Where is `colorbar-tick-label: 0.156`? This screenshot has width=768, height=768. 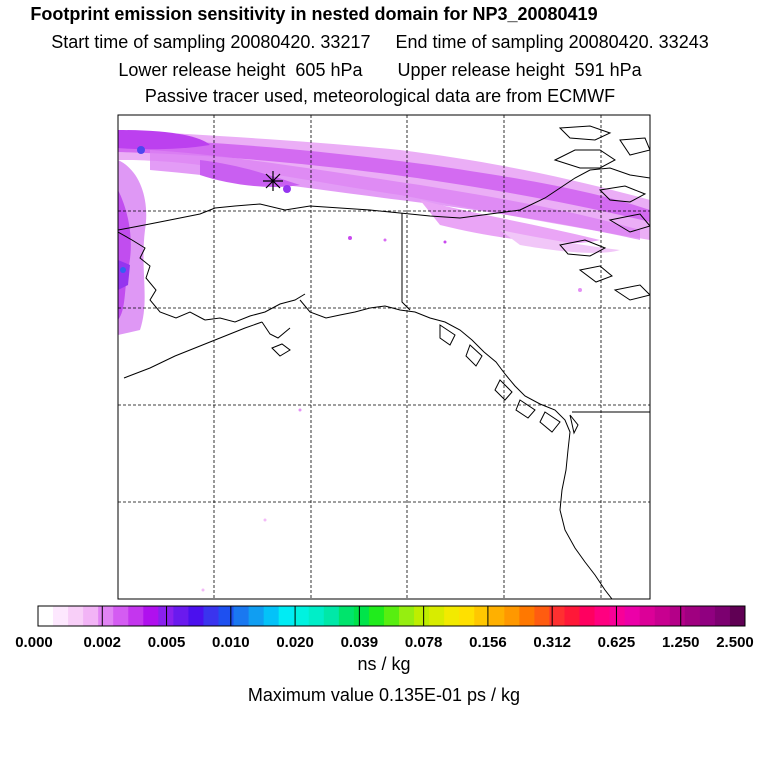 colorbar-tick-label: 0.156 is located at coordinates (488, 642).